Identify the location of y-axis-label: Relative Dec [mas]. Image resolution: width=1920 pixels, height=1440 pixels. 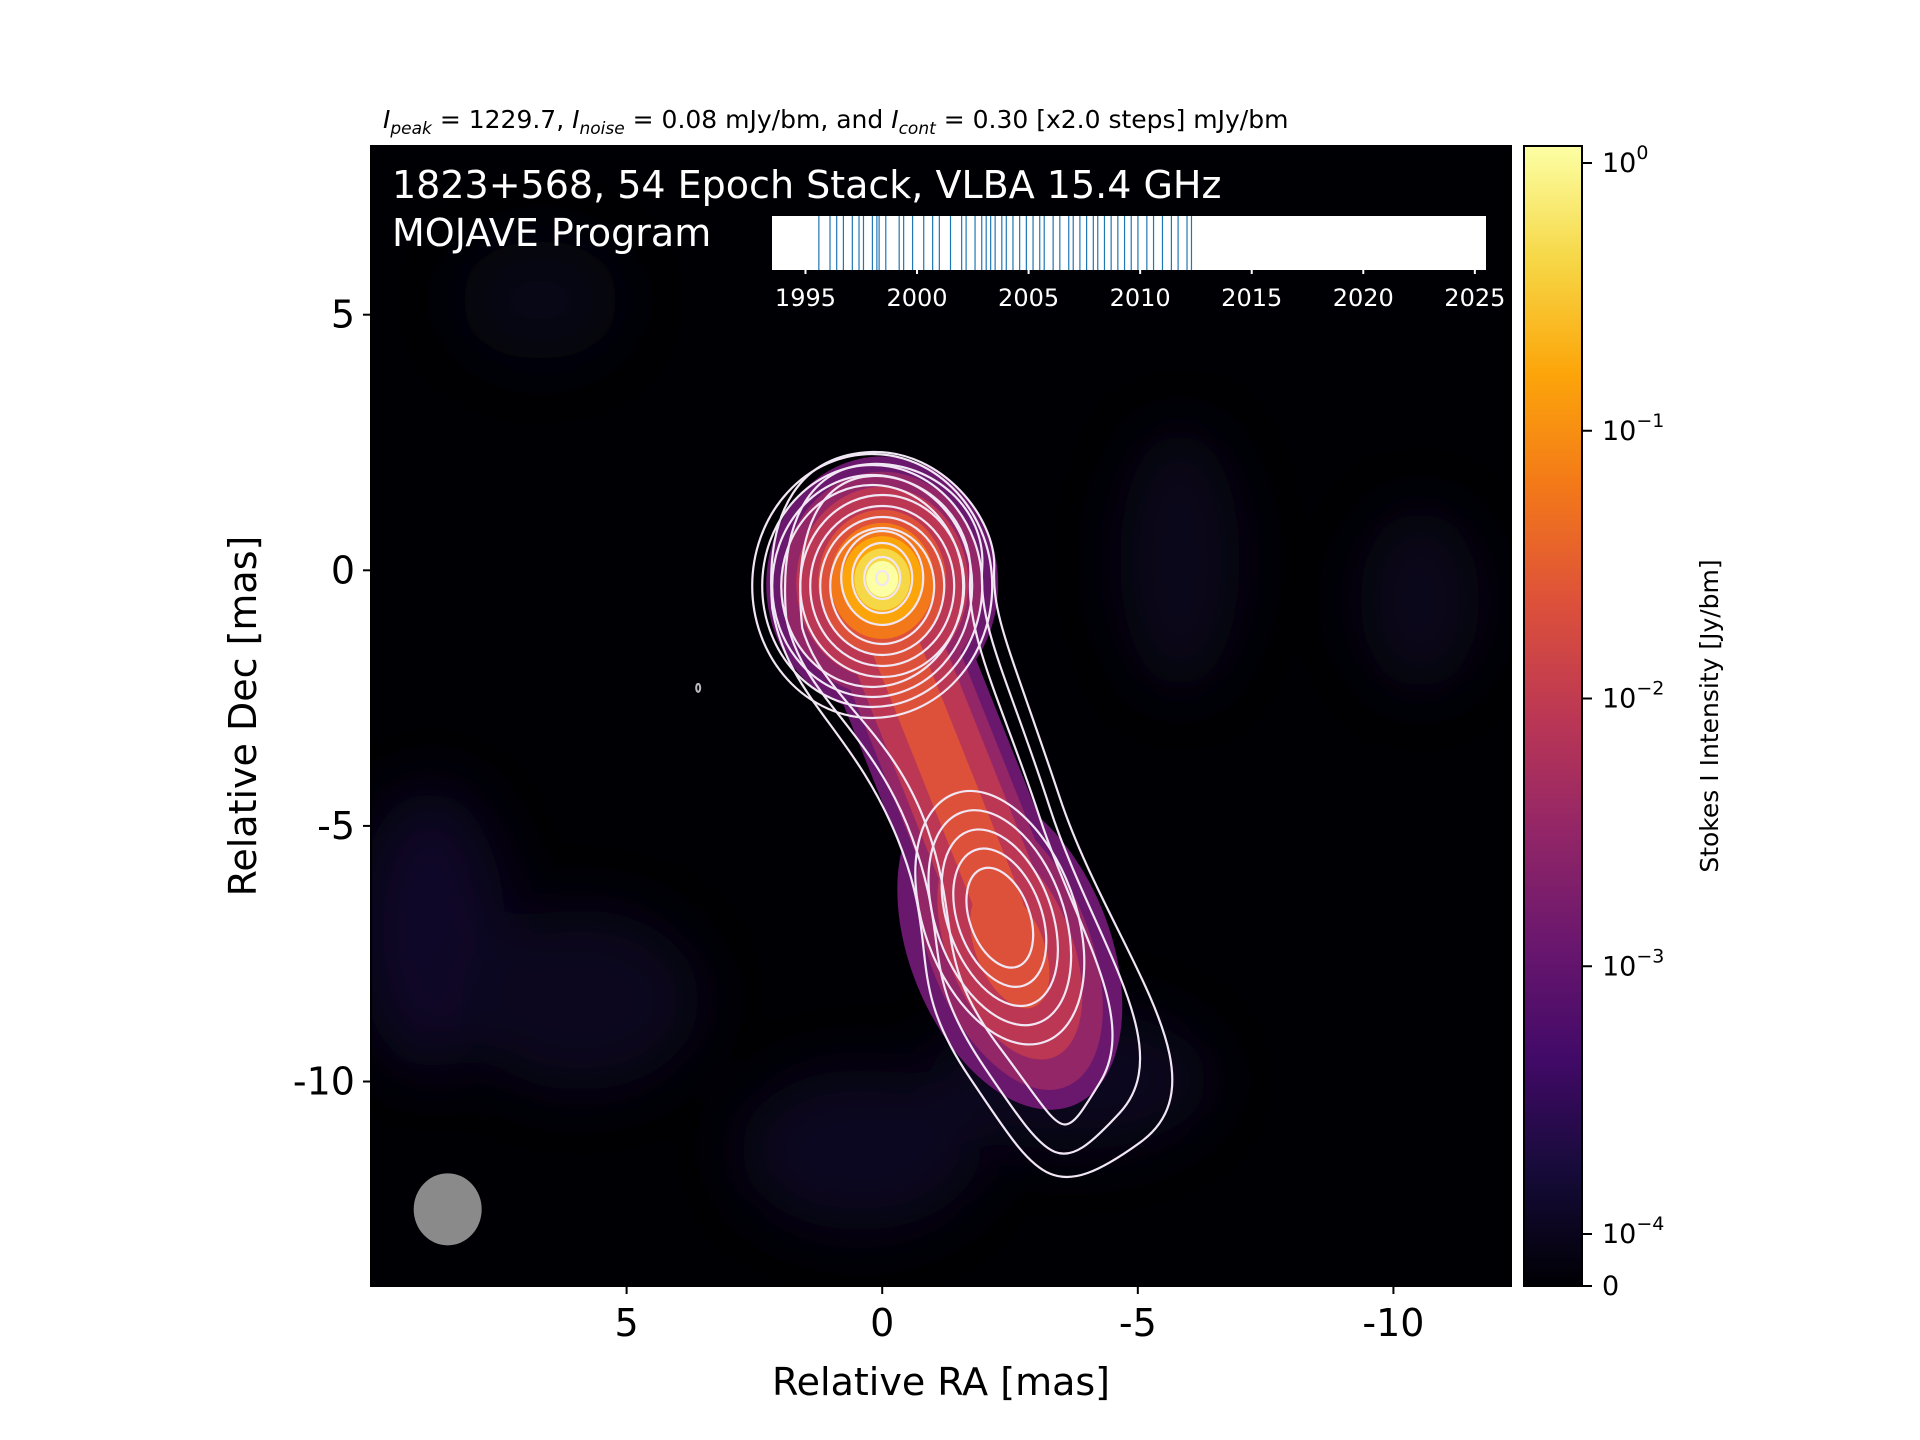
(243, 716).